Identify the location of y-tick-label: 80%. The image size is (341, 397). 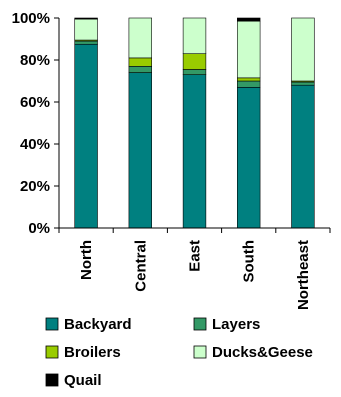
(35, 60).